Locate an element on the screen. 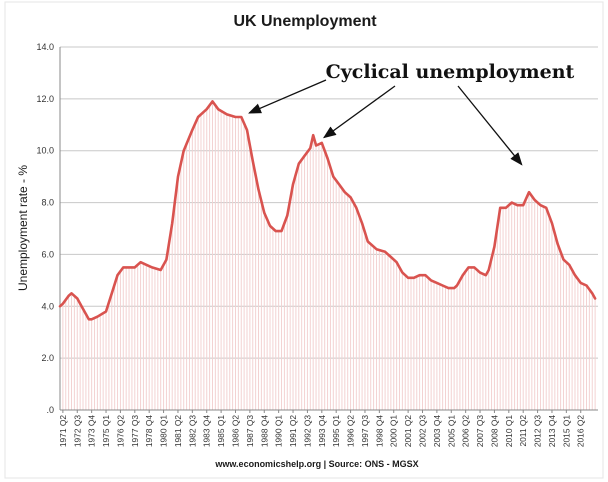 The width and height of the screenshot is (608, 482). x-tick-label: 2011 Q2 is located at coordinates (523, 431).